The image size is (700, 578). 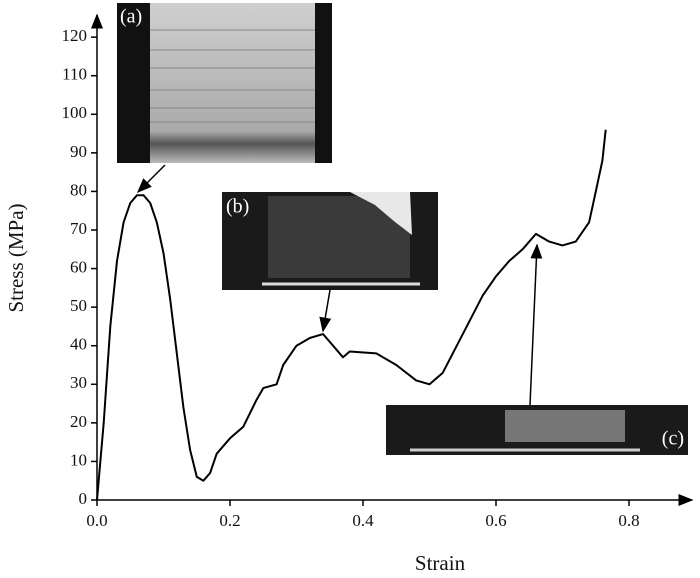 What do you see at coordinates (495, 520) in the screenshot?
I see `x-tick-label: 0.6` at bounding box center [495, 520].